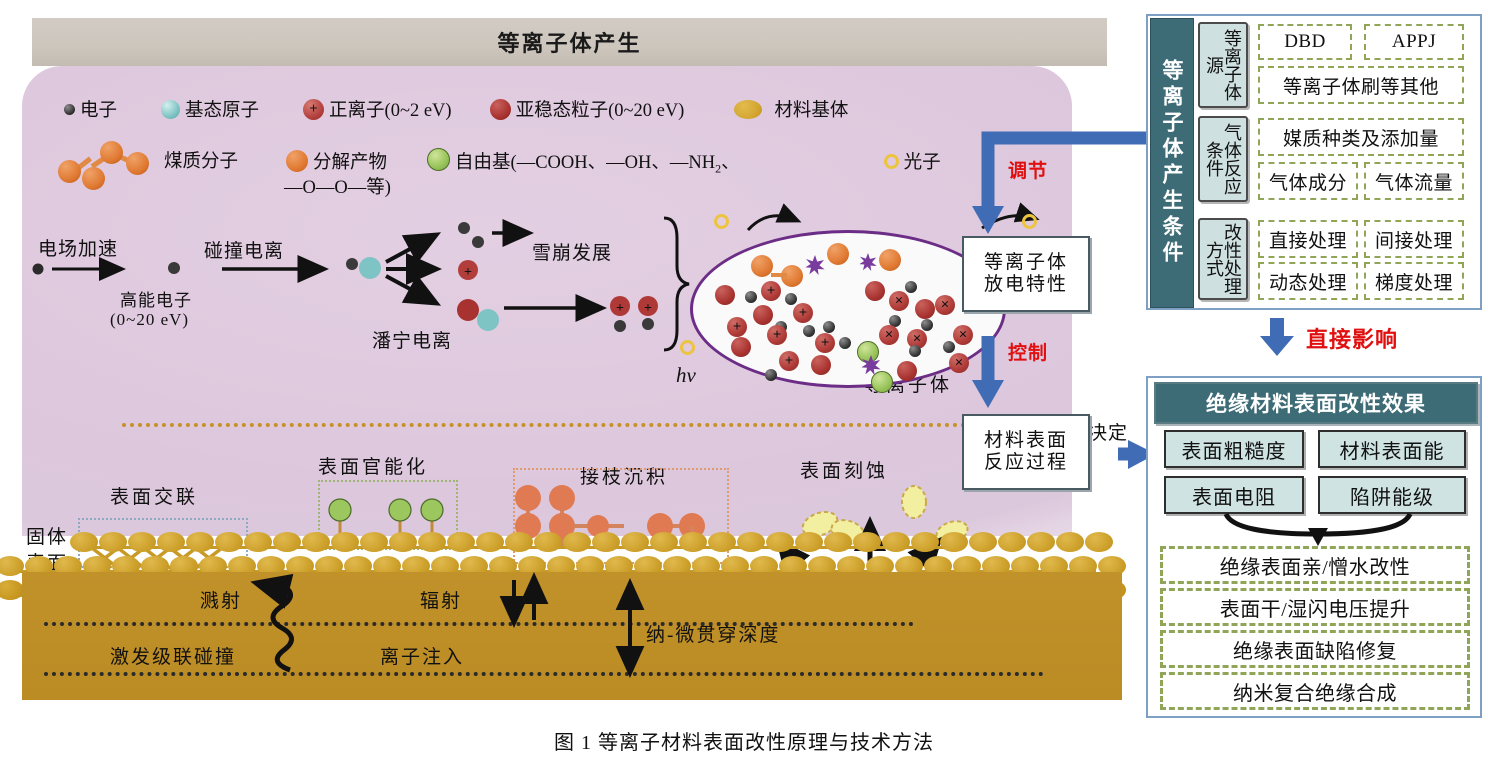 This screenshot has width=1488, height=767. I want to click on effect-surface-resistance: 表面电阻, so click(1234, 495).